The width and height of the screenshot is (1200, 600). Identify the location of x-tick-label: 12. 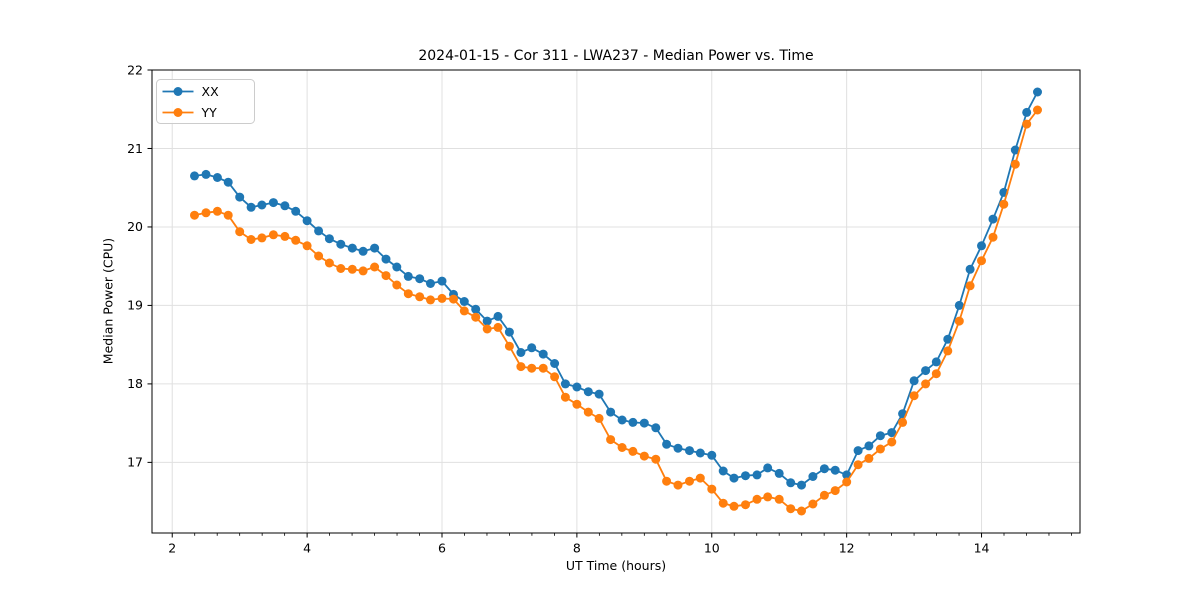
(847, 548).